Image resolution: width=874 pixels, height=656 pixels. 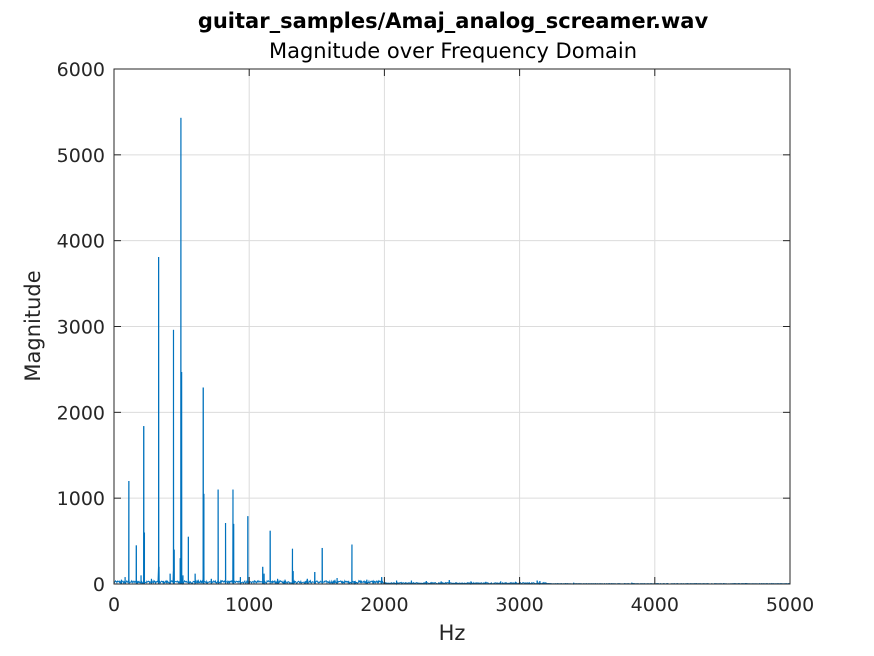 I want to click on y-tick-labels: 0 1000 2000 3000 4000 5000 6000, so click(x=81, y=327).